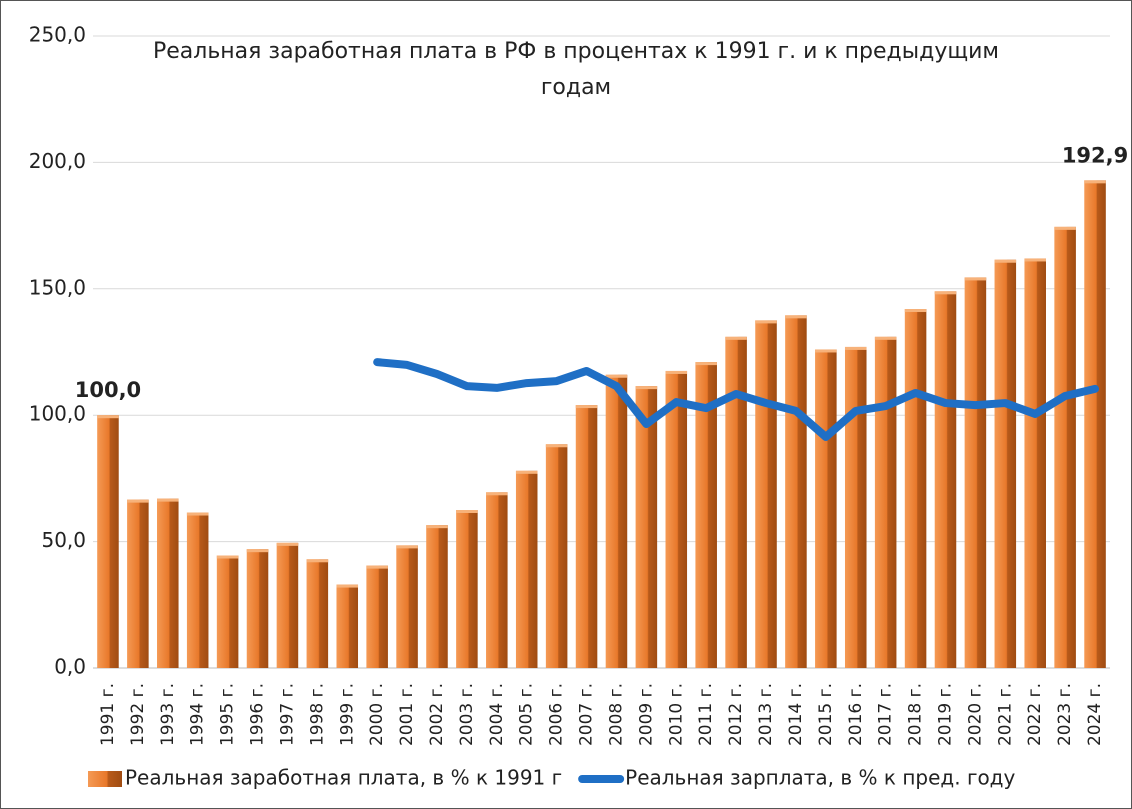 The width and height of the screenshot is (1132, 809). I want to click on x-tick-label: 2009 г., so click(646, 714).